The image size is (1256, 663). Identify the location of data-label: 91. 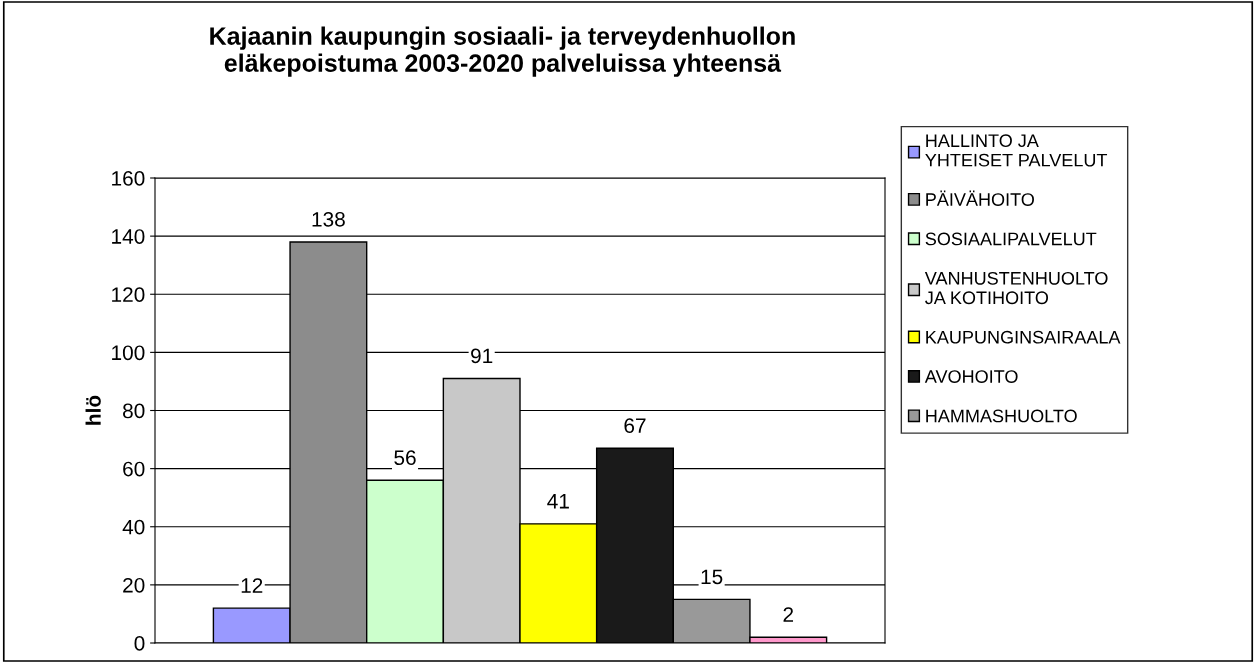
(482, 356).